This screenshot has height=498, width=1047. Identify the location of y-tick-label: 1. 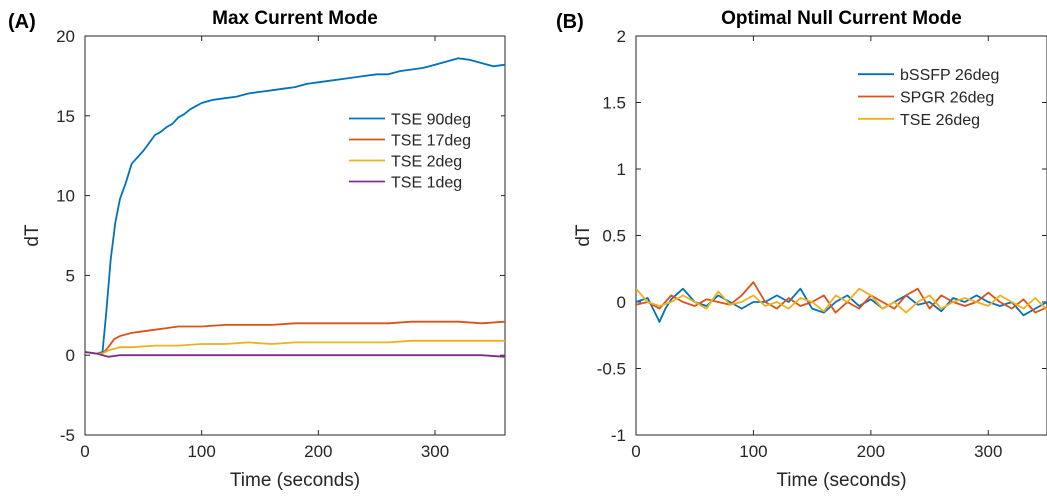
(621, 169).